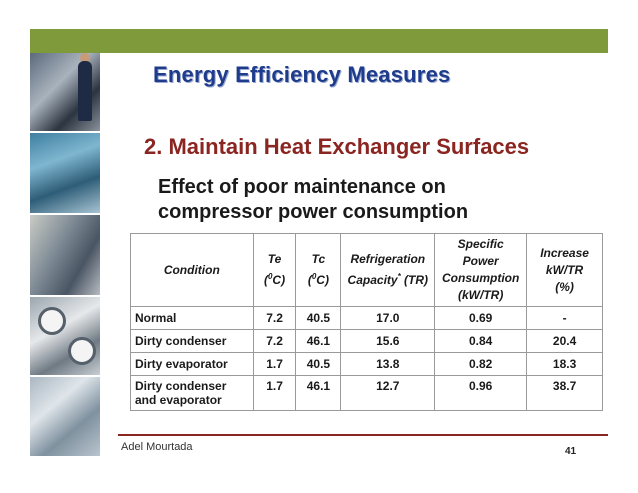  What do you see at coordinates (319, 41) in the screenshot?
I see `top-accent-bar` at bounding box center [319, 41].